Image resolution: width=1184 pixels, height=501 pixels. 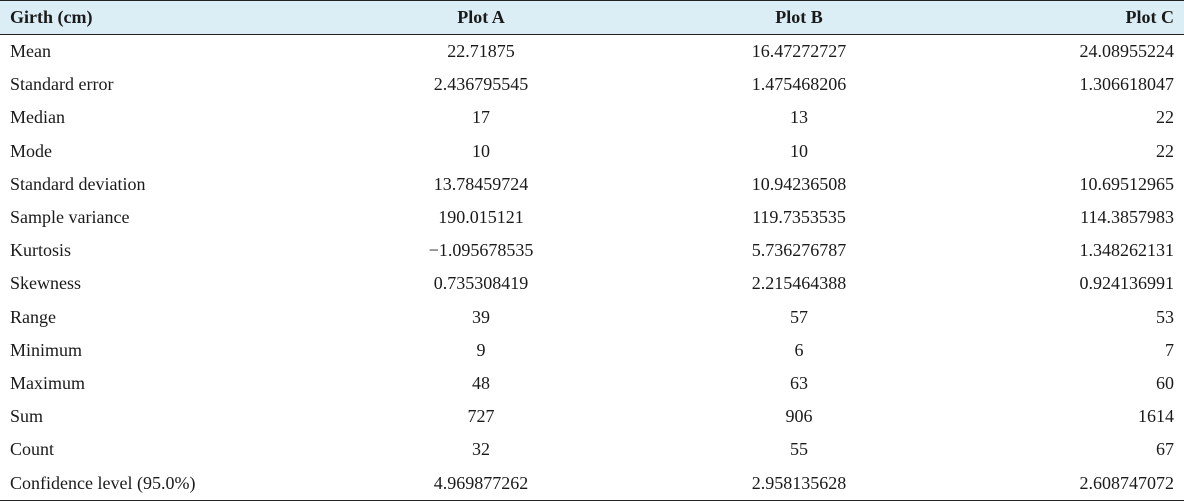 I want to click on table-row: Sum 727 906 1614, so click(x=592, y=416).